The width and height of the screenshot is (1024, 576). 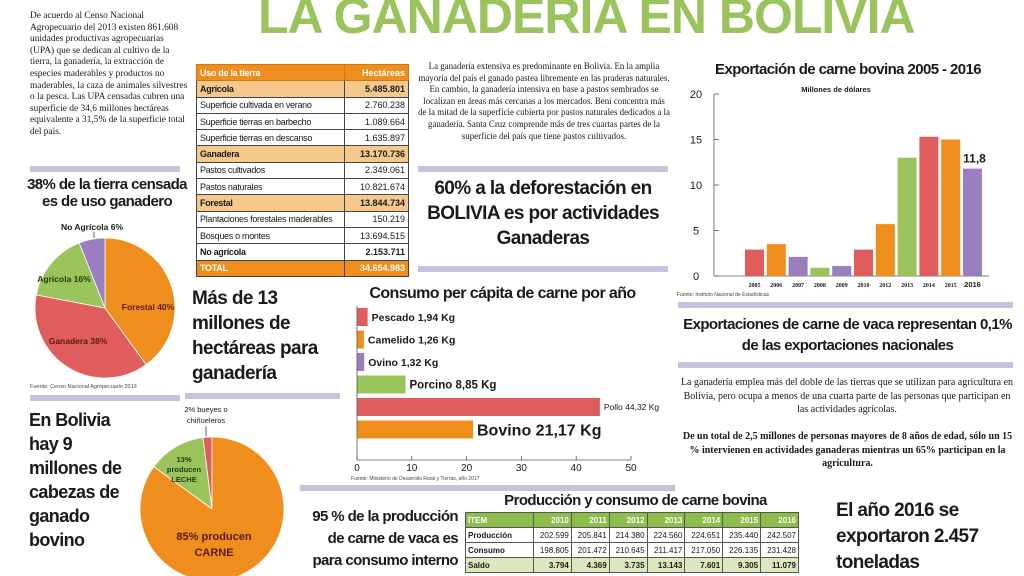 What do you see at coordinates (183, 473) in the screenshot?
I see `pie-slice` at bounding box center [183, 473].